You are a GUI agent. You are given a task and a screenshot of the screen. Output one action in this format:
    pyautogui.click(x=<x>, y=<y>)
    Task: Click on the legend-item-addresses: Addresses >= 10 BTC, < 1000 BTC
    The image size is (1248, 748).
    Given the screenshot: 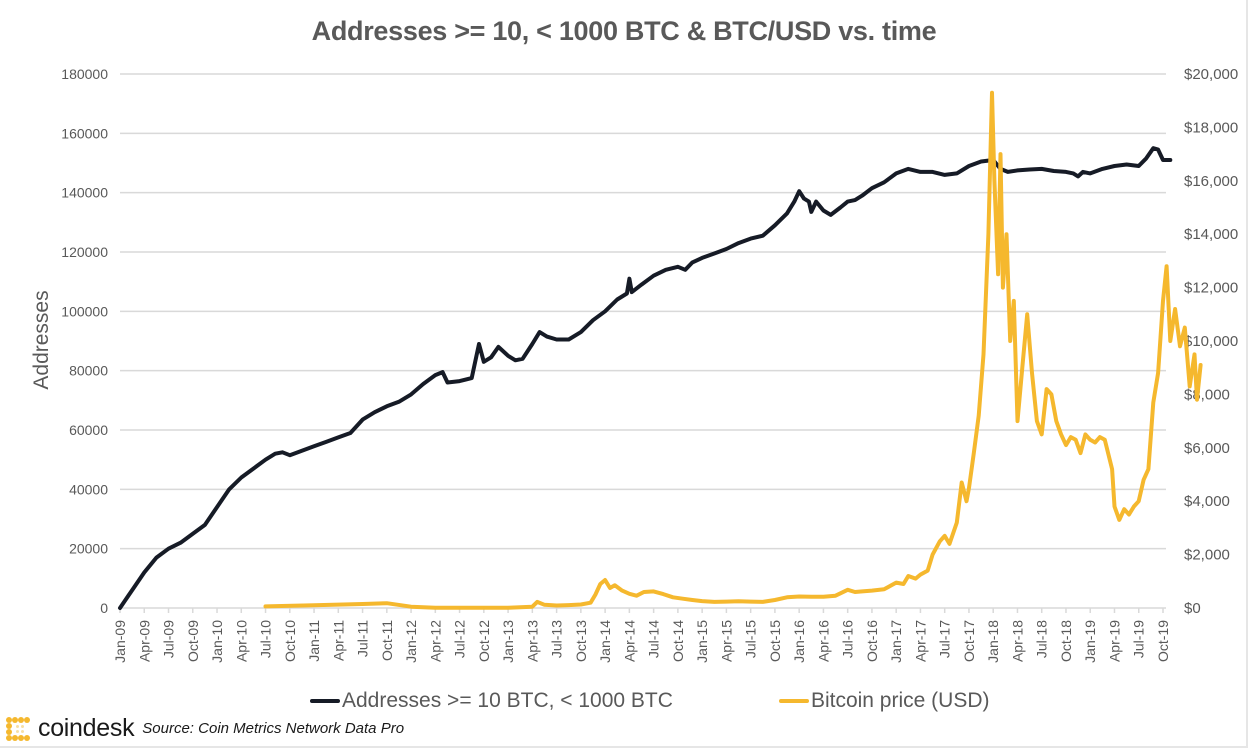 What is the action you would take?
    pyautogui.click(x=491, y=701)
    